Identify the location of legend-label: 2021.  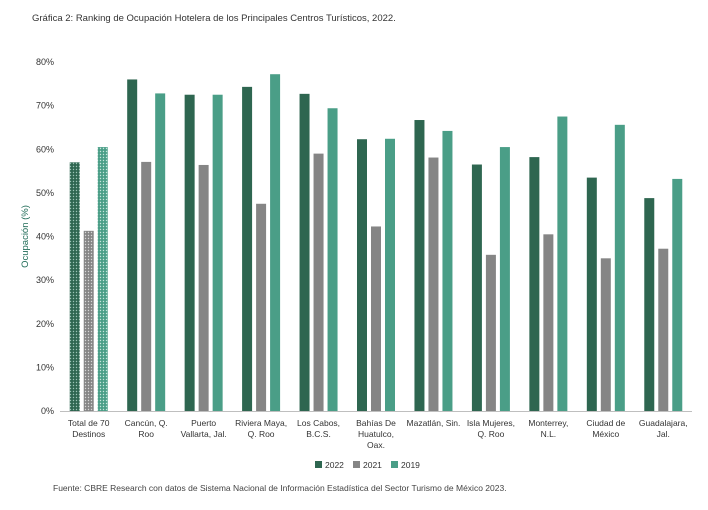
(372, 465).